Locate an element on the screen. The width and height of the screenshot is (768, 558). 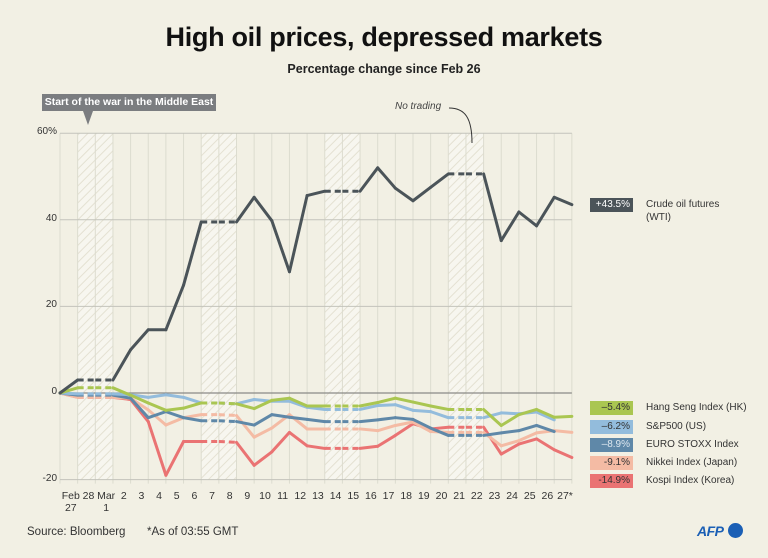
x-tick-label: 12 is located at coordinates (300, 496).